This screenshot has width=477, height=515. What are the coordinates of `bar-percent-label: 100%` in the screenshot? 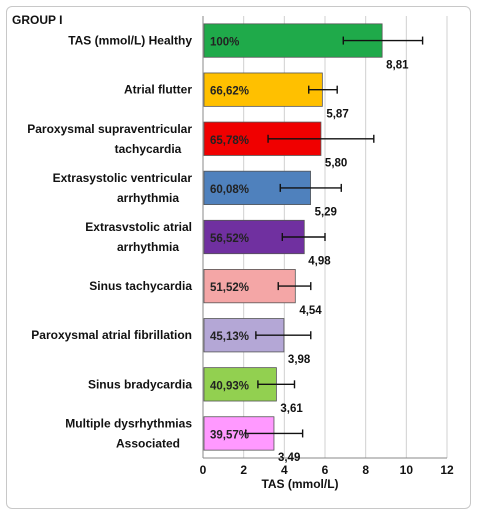 It's located at (224, 43).